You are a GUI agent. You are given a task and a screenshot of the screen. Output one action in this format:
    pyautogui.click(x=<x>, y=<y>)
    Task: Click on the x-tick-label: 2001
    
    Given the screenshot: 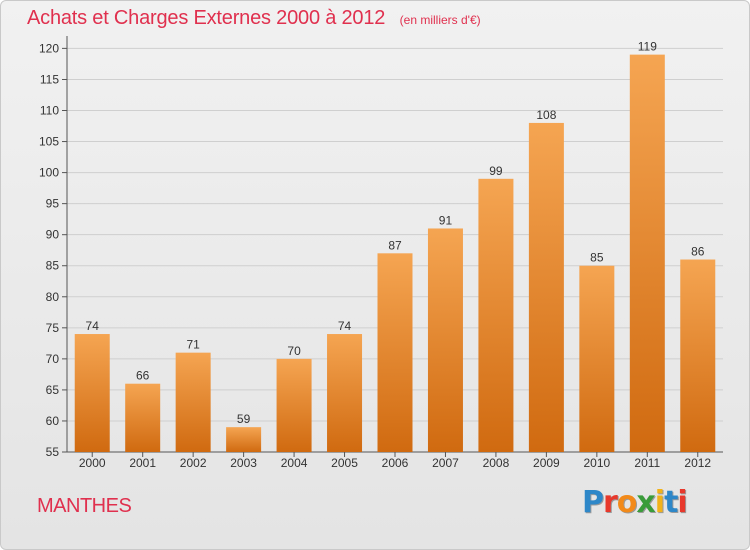 What is the action you would take?
    pyautogui.click(x=142, y=463)
    